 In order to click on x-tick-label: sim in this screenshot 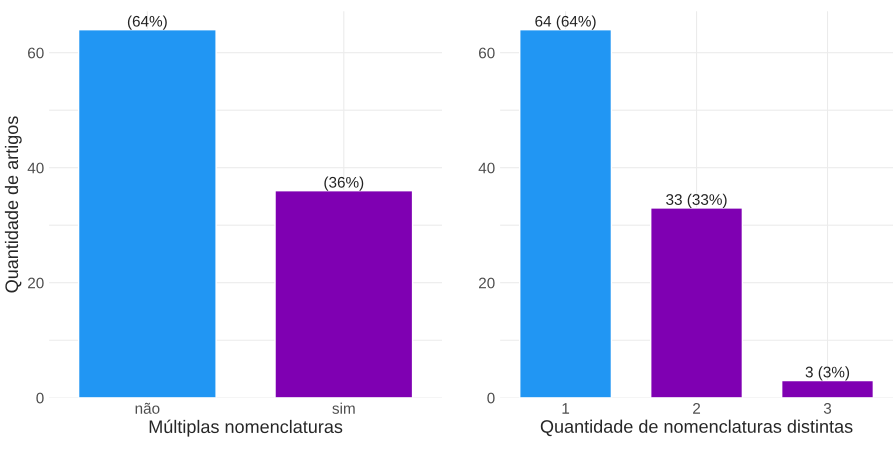, I will do `click(343, 408)`.